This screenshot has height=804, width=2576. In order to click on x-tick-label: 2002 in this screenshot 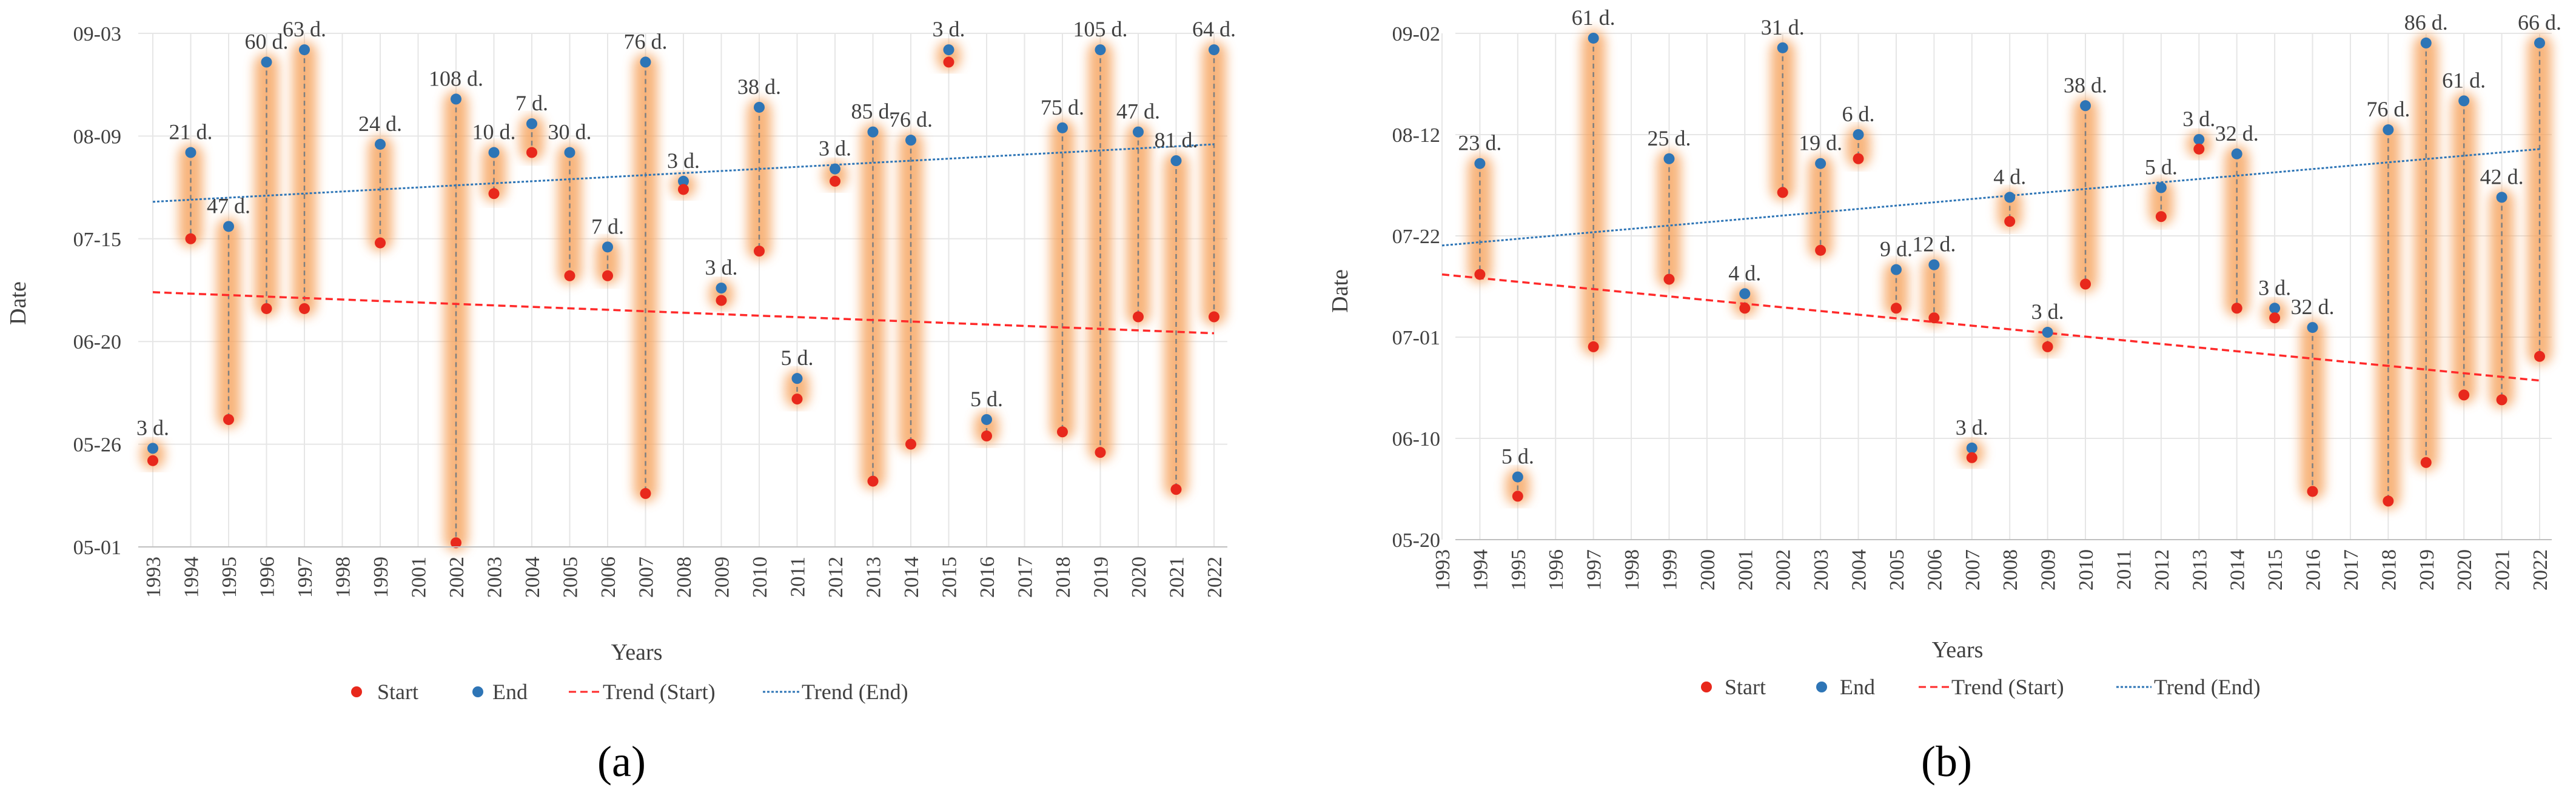, I will do `click(457, 577)`.